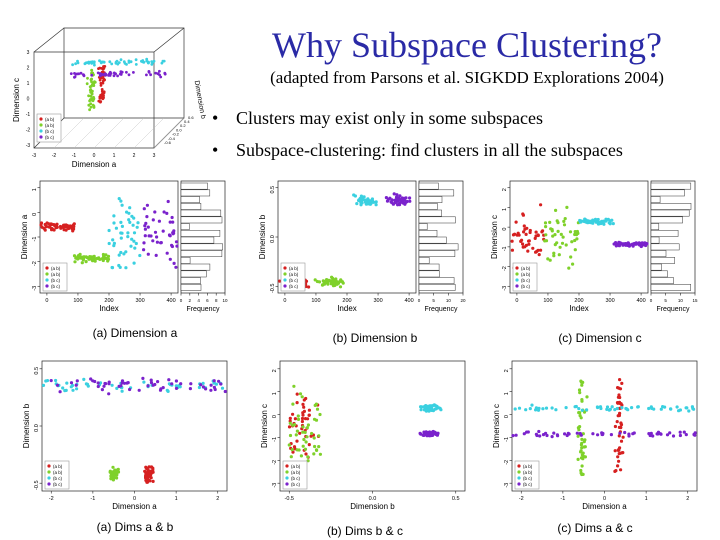  I want to click on y-axis-label: Dimension c, so click(496, 426).